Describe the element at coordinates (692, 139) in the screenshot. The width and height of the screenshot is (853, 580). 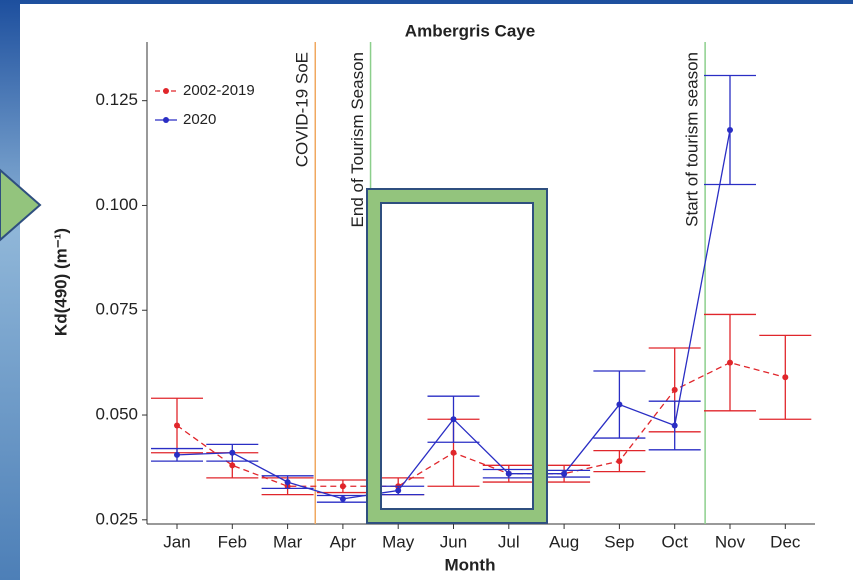
I see `event-label: Start of tourism season` at that location.